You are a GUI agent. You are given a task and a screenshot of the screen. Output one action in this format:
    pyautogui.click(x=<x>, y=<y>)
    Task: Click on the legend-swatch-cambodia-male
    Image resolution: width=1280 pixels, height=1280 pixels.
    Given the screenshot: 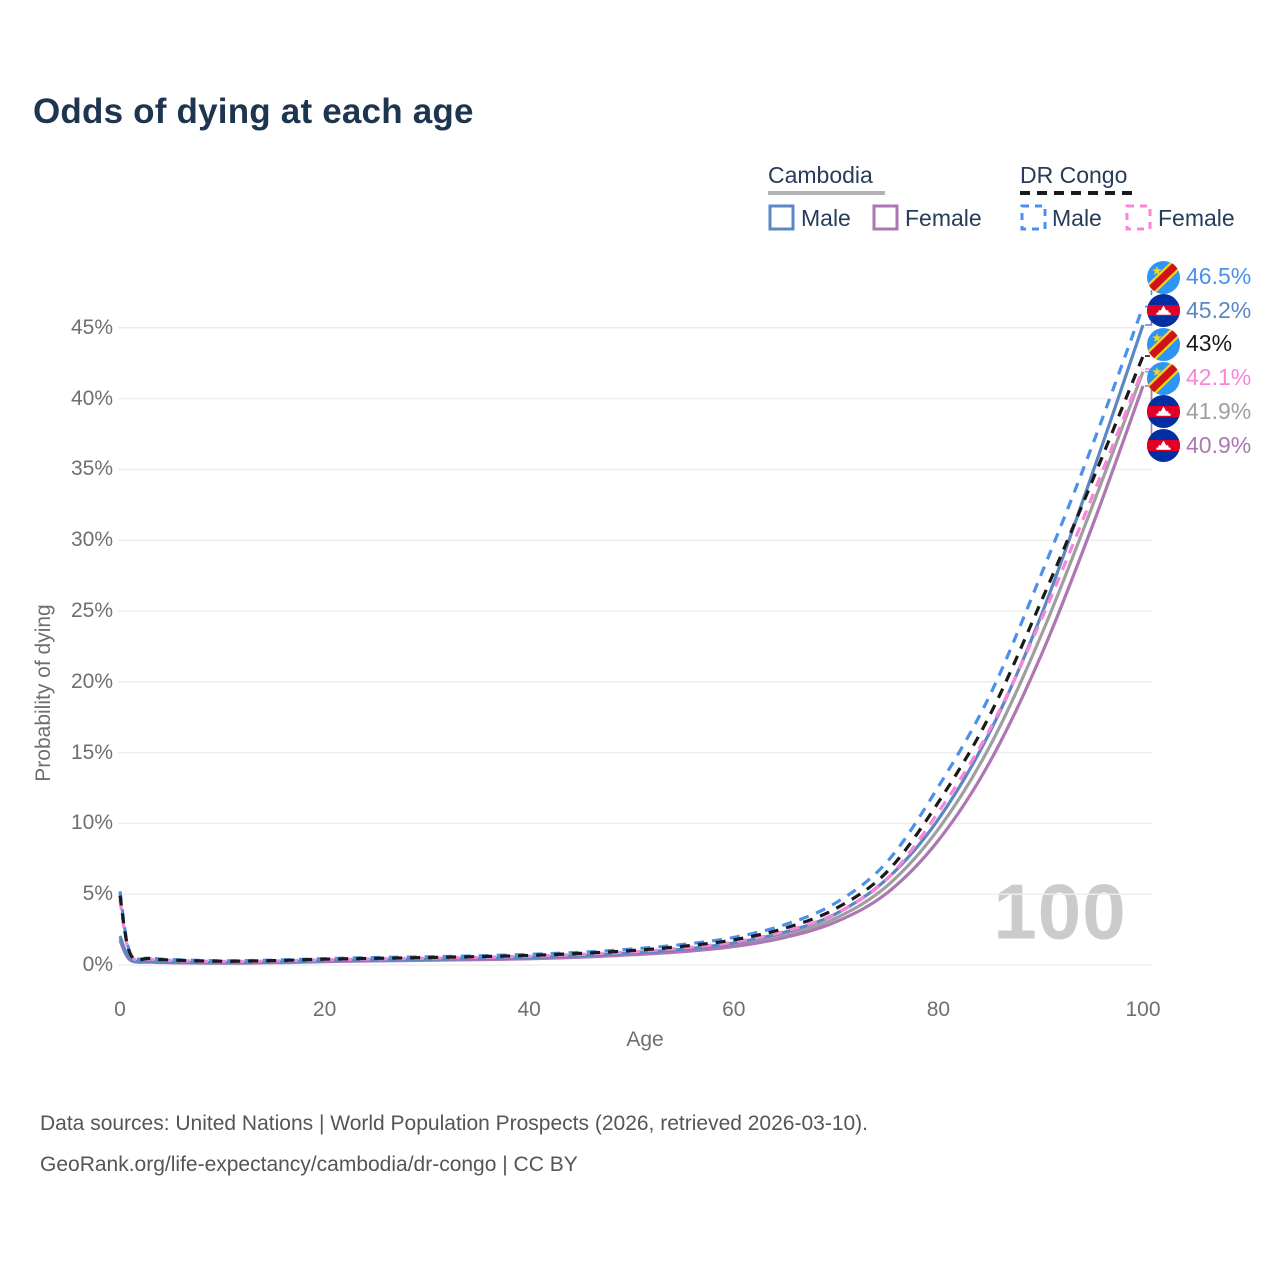 What is the action you would take?
    pyautogui.click(x=781, y=217)
    